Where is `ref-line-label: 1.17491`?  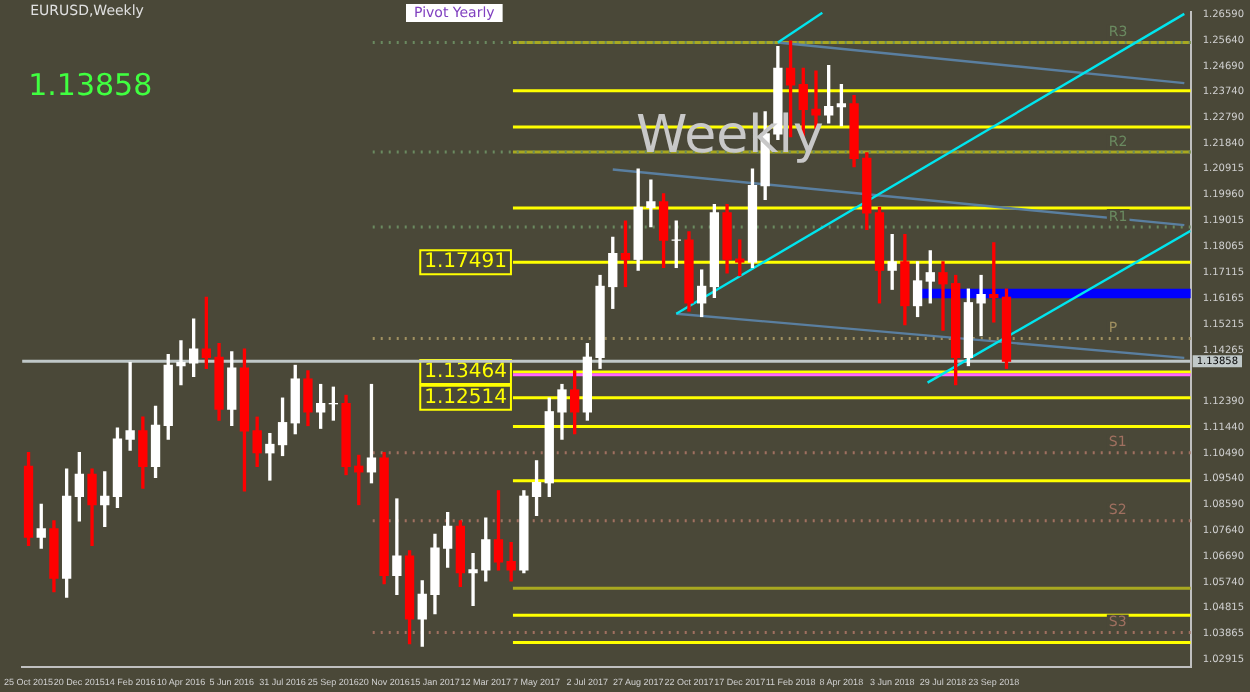 ref-line-label: 1.17491 is located at coordinates (465, 262).